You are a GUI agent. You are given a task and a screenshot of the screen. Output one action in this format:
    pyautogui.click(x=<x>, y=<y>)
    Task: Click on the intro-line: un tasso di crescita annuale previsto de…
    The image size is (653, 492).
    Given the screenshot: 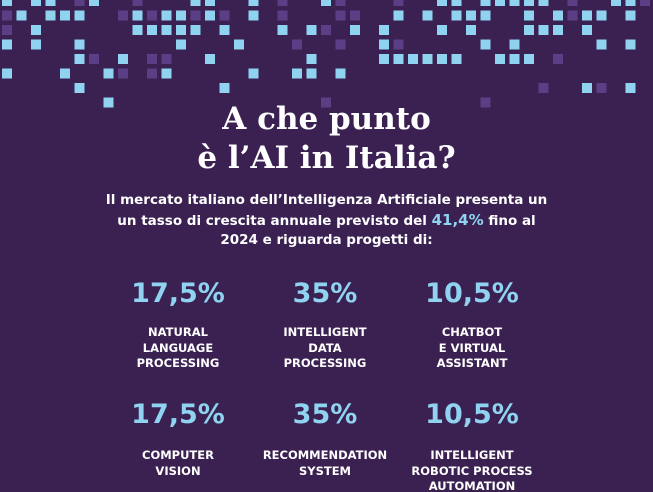 What is the action you would take?
    pyautogui.click(x=326, y=220)
    